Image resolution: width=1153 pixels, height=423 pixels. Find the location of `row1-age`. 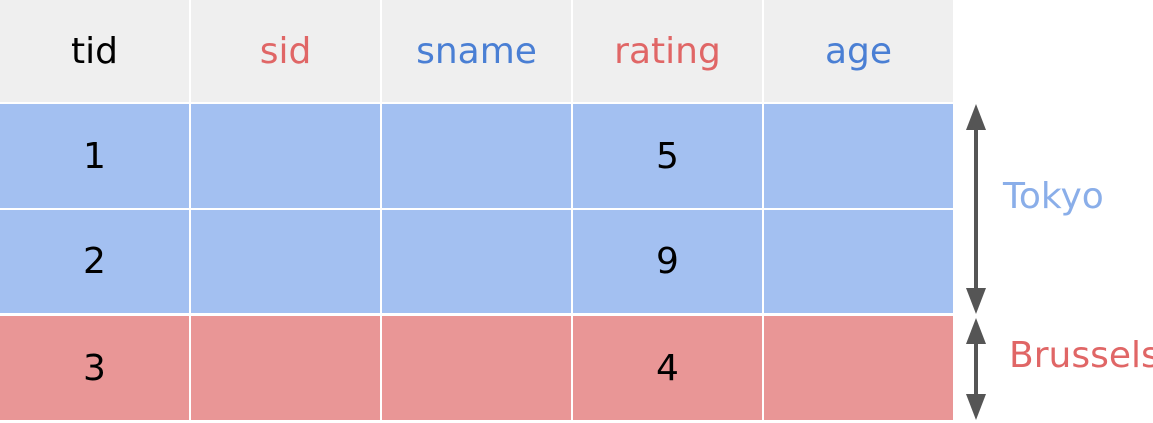

row1-age is located at coordinates (858, 156).